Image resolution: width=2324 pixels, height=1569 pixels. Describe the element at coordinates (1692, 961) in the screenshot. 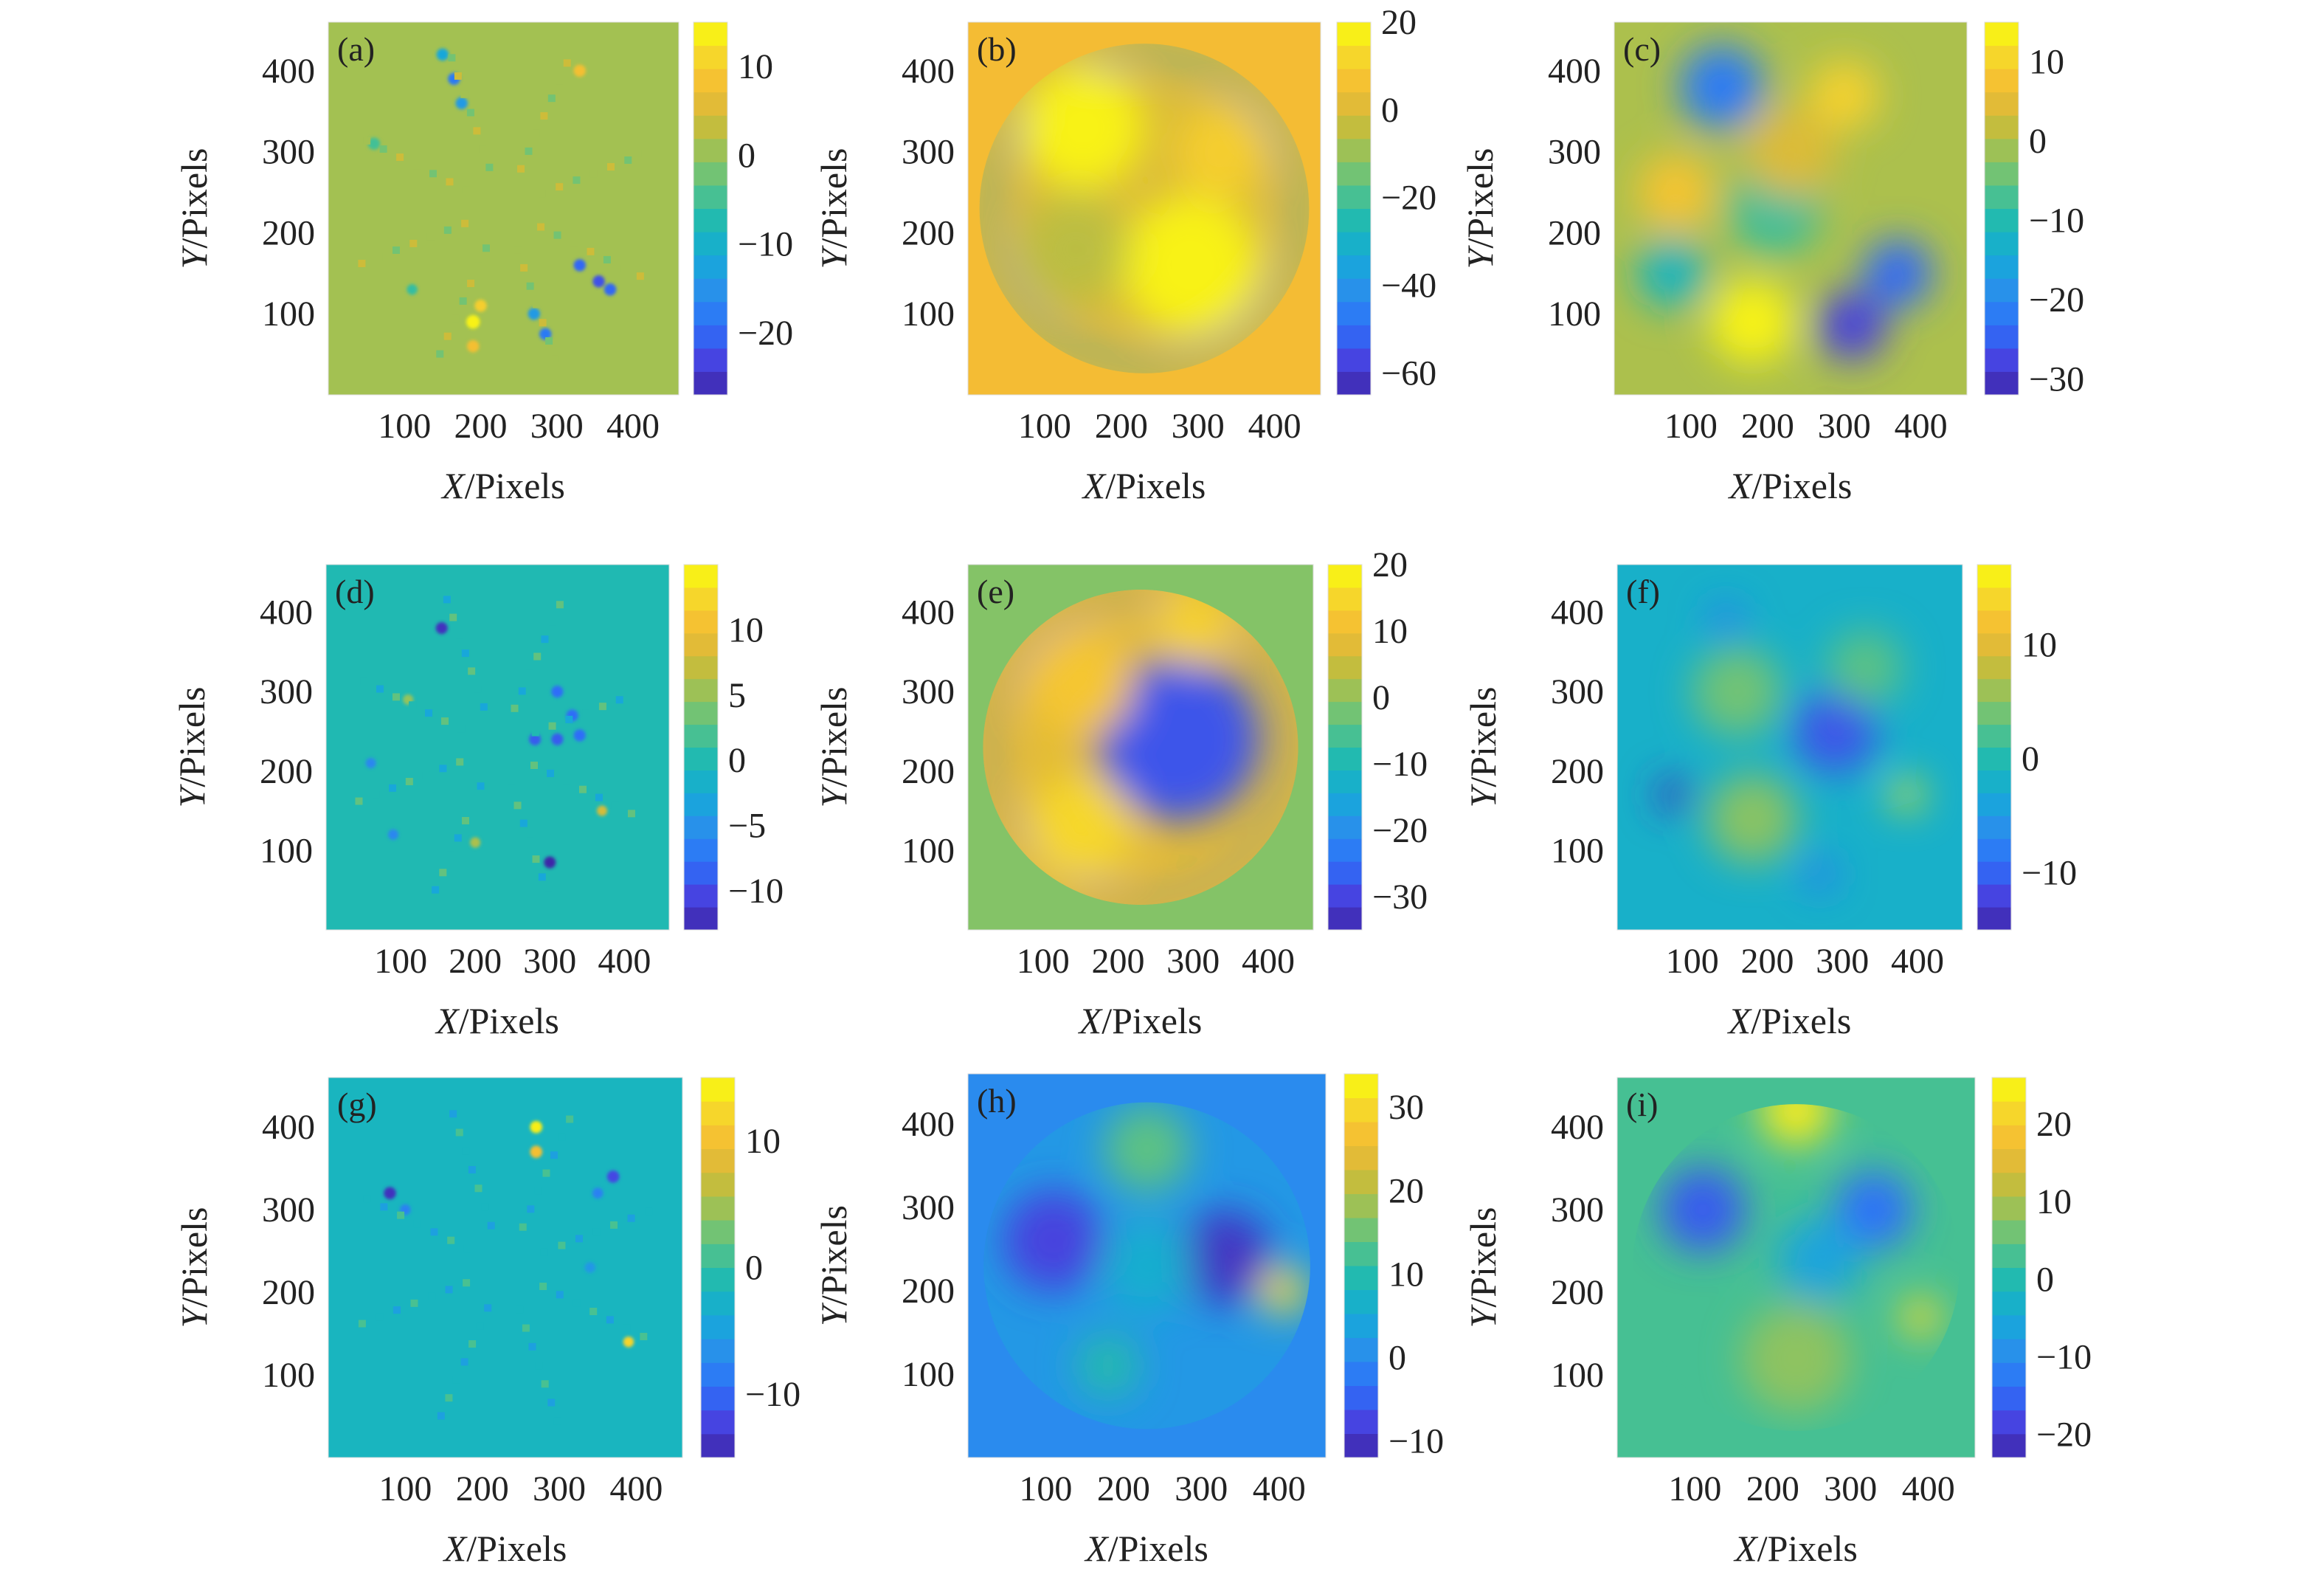

I see `x-tick-label: 100` at that location.